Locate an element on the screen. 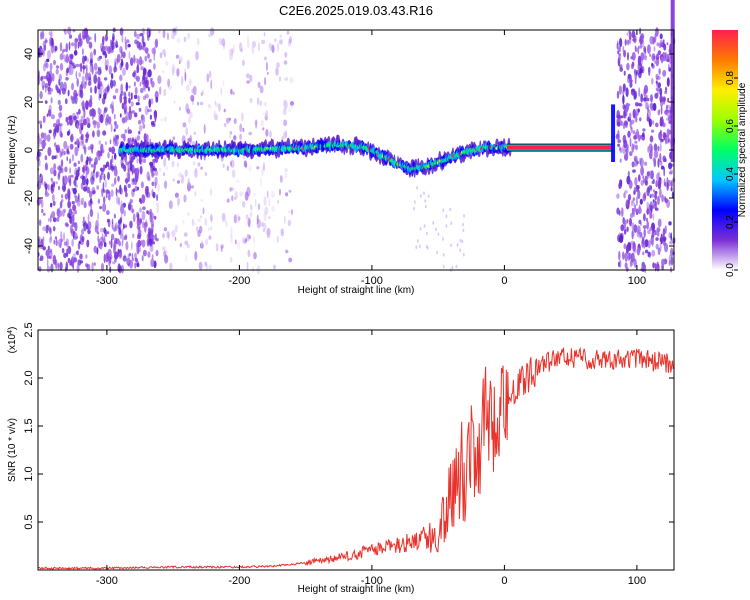 Image resolution: width=750 pixels, height=600 pixels. y-tick-label: 2.5 is located at coordinates (29, 329).